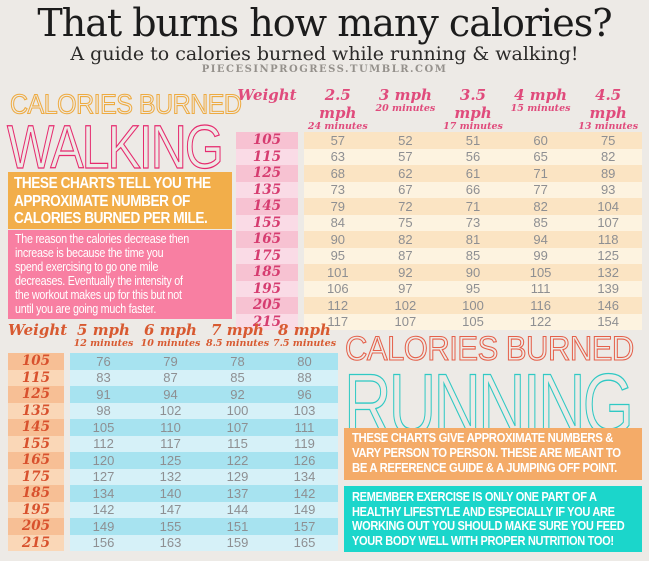 This screenshot has width=649, height=561. Describe the element at coordinates (170, 427) in the screenshot. I see `calories-cell: 110` at that location.